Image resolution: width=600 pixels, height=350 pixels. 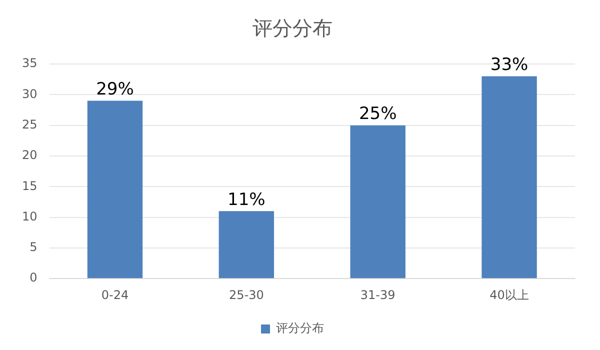 I want to click on x-tick-label: 25-30, so click(x=246, y=295).